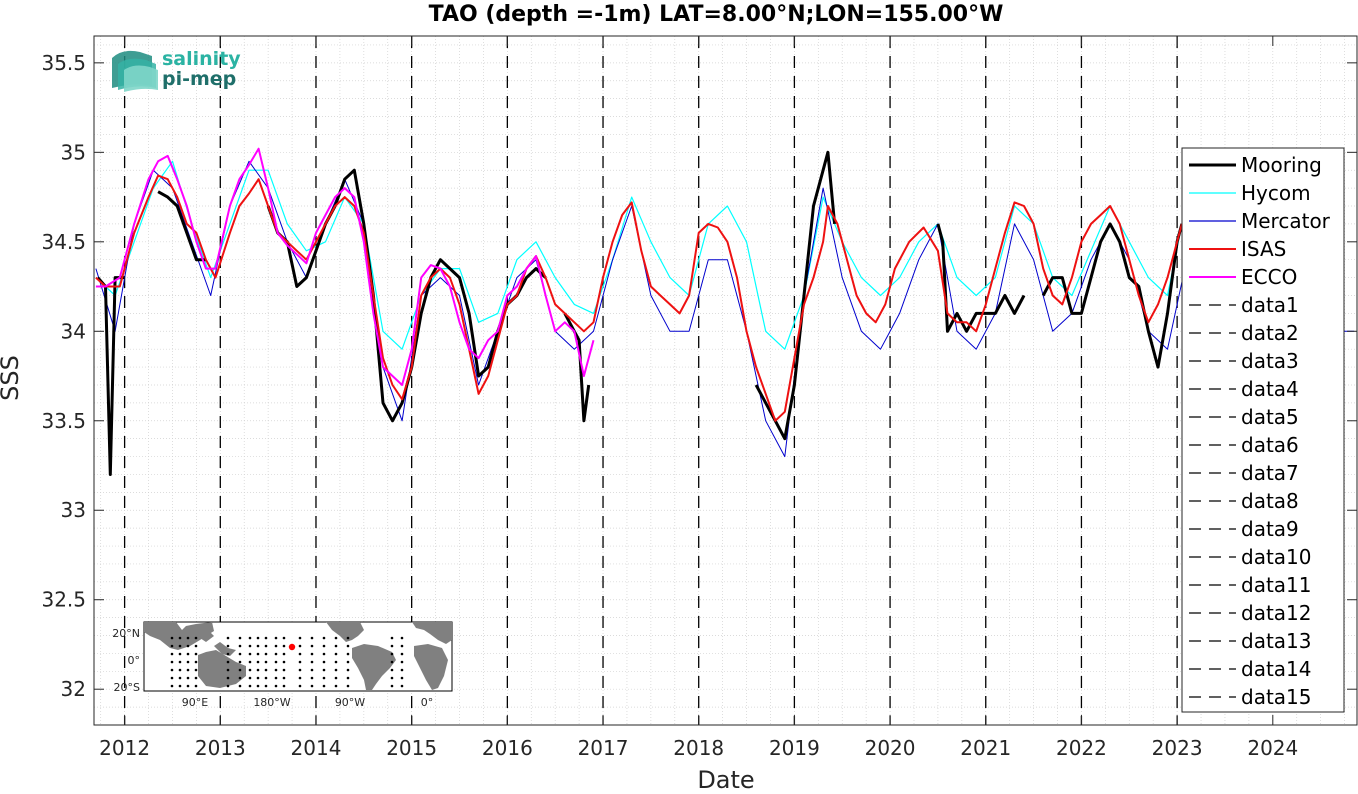  Describe the element at coordinates (507, 748) in the screenshot. I see `x-tick-label: 2016` at that location.